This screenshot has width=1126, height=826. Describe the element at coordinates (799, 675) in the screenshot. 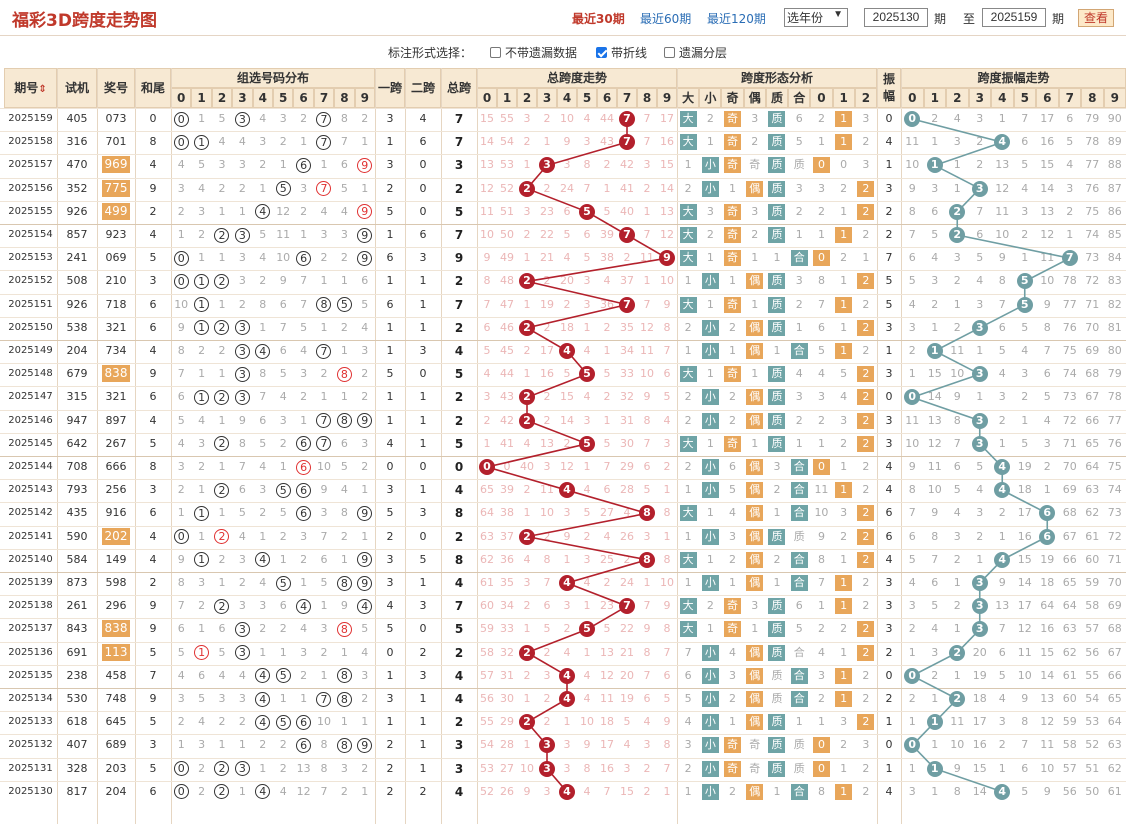

I see `shape-mark: 合` at that location.